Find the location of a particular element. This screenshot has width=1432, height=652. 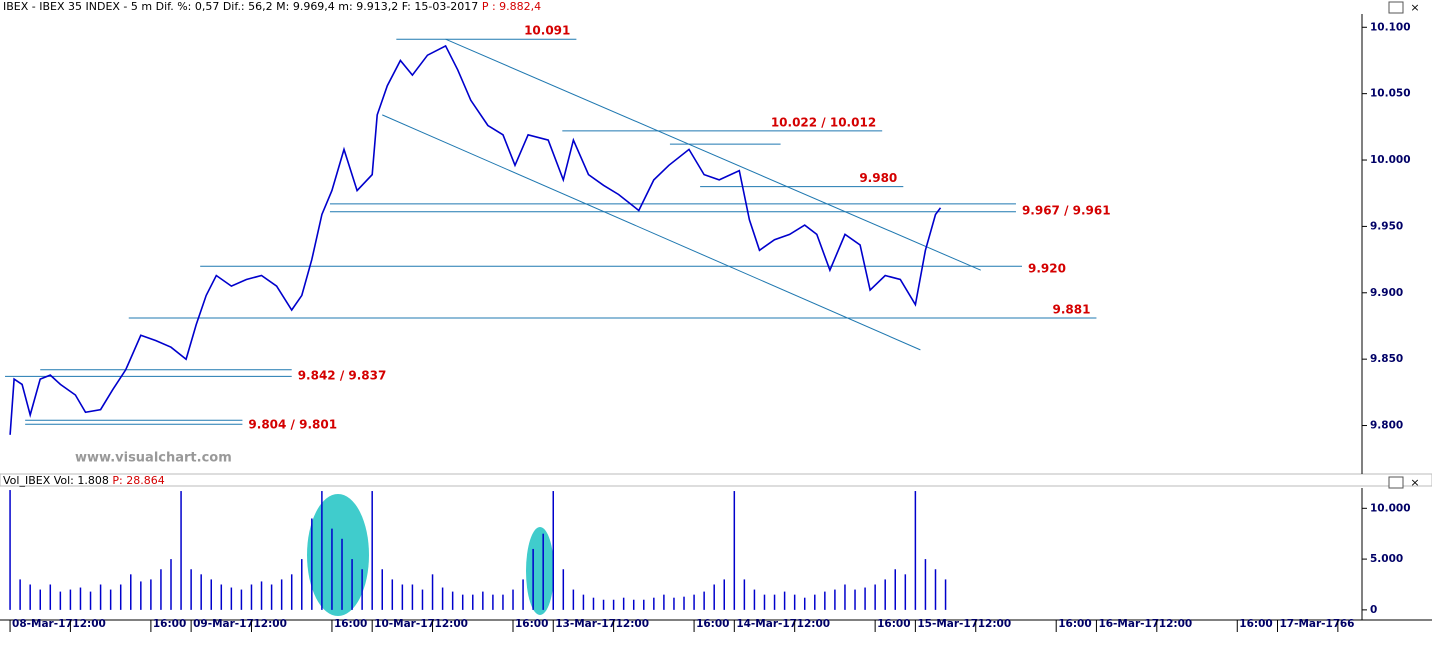

volume-header: Vol_IBEX Vol: 1.808 P: 28.864 is located at coordinates (84, 480).